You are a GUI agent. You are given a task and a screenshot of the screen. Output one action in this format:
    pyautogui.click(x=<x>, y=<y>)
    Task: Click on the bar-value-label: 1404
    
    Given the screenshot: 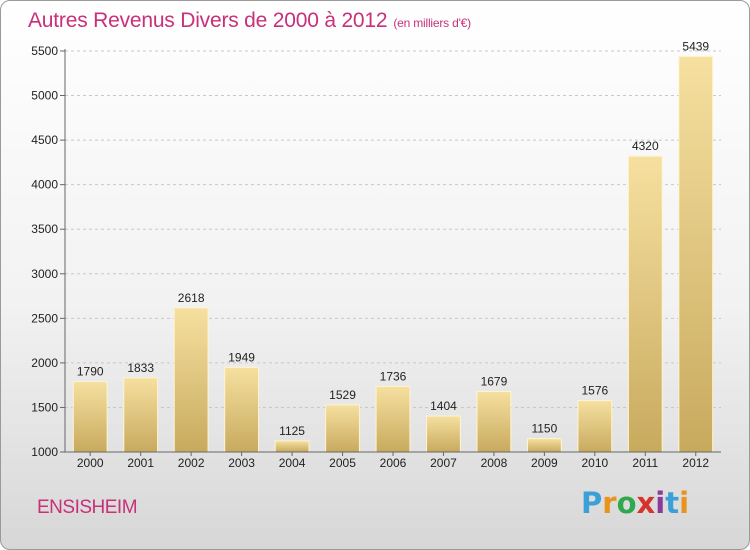 What is the action you would take?
    pyautogui.click(x=443, y=406)
    